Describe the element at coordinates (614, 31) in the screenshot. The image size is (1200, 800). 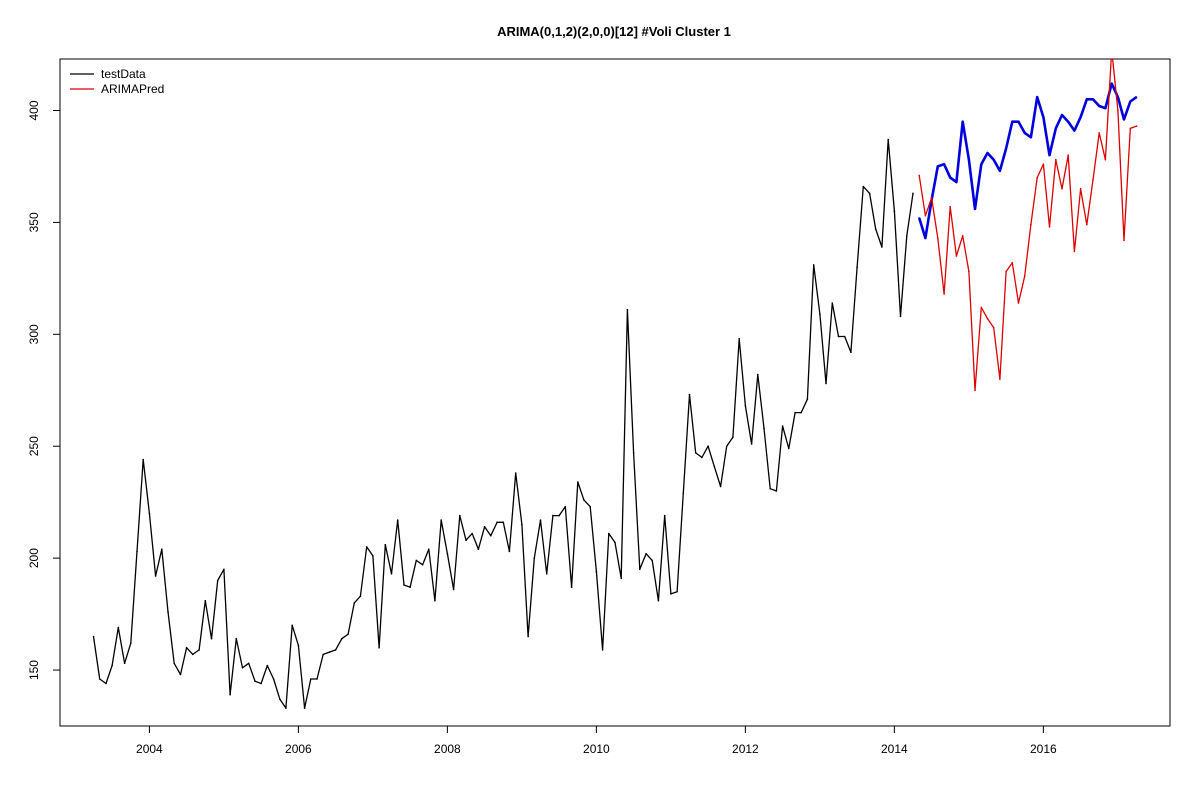
I see `chart-title: ARIMA(0,1,2)(2,0,0)[12] #Voli Cluster 1` at that location.